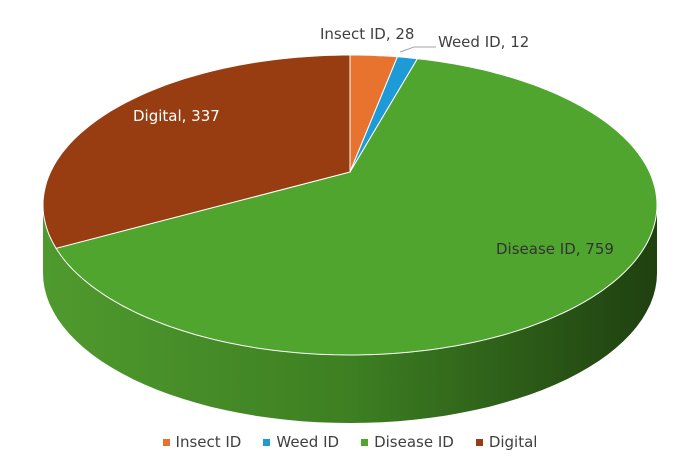 The width and height of the screenshot is (700, 467). I want to click on legend-label: Insect ID, so click(208, 442).